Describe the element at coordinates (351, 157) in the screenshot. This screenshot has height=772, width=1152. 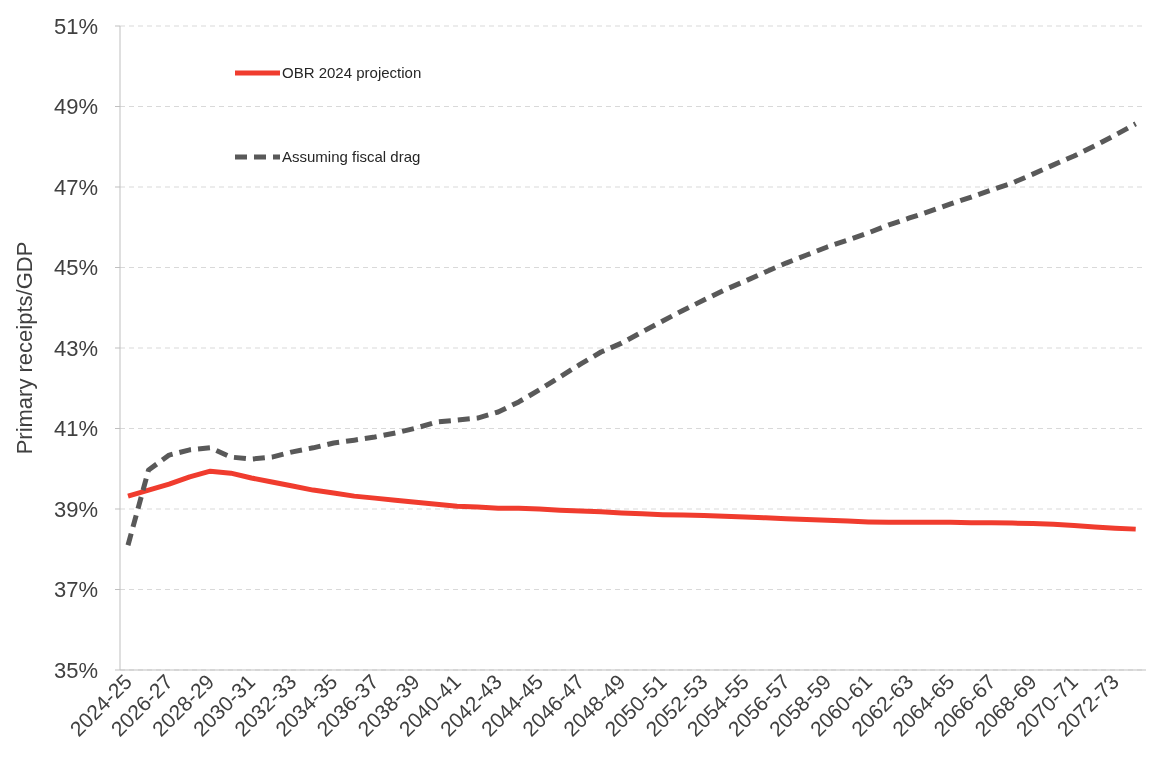
I see `legend-label: Assuming fiscal drag` at that location.